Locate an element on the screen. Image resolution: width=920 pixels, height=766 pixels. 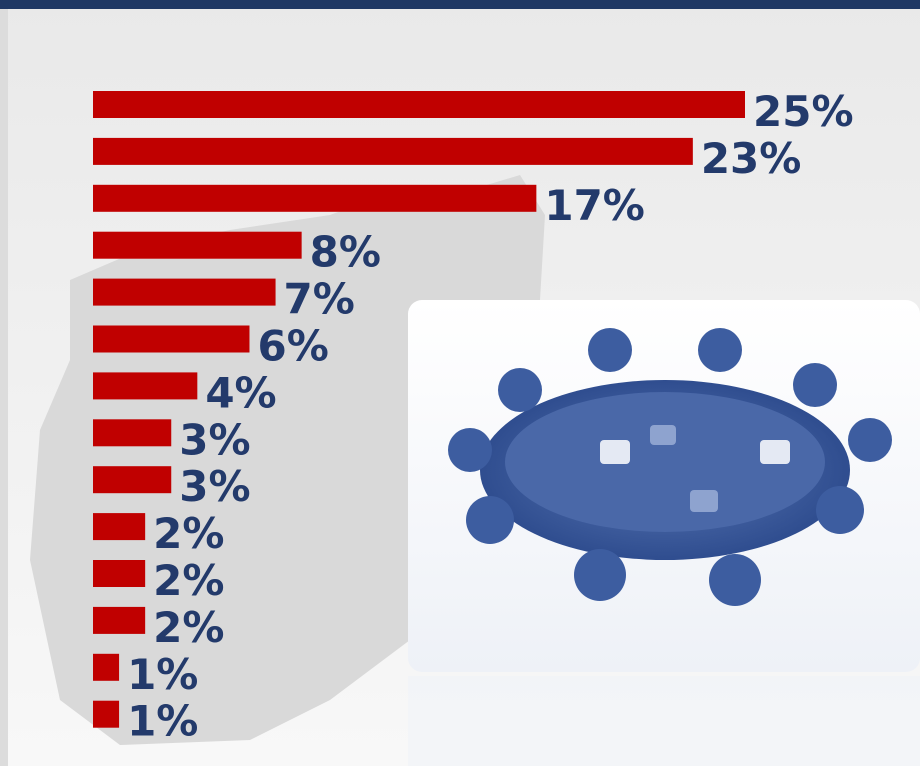
value-label: 6% is located at coordinates (292, 346).